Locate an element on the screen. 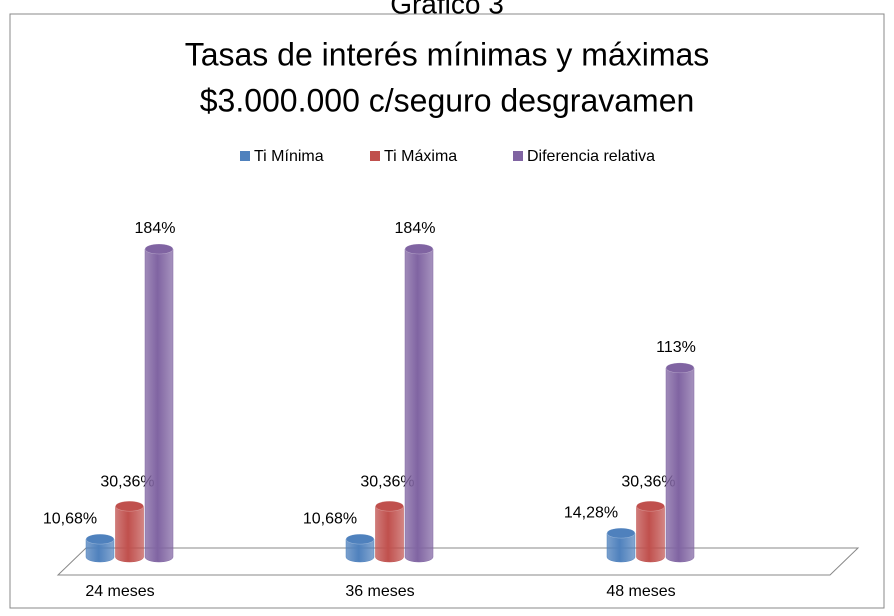  heading: Gráfico 3 is located at coordinates (447, 9).